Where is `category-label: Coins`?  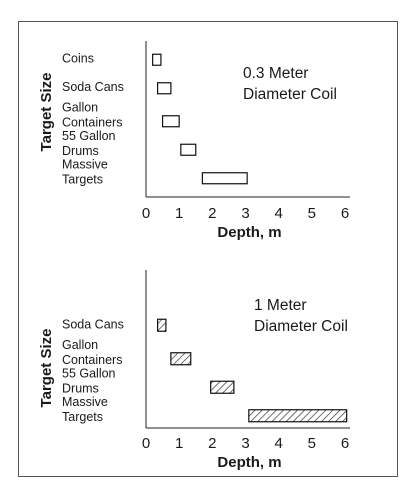
category-label: Coins is located at coordinates (78, 58).